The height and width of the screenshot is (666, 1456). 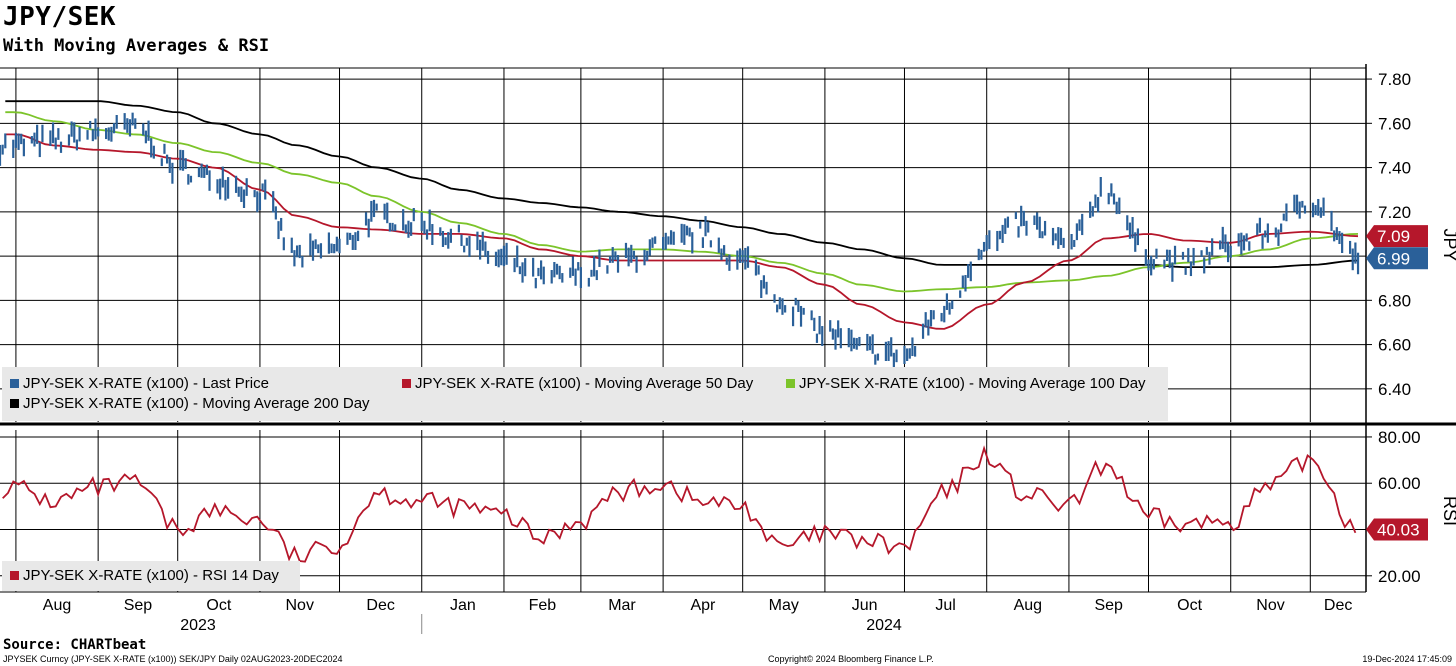 I want to click on price-ytick-label: 6.40, so click(x=1394, y=389).